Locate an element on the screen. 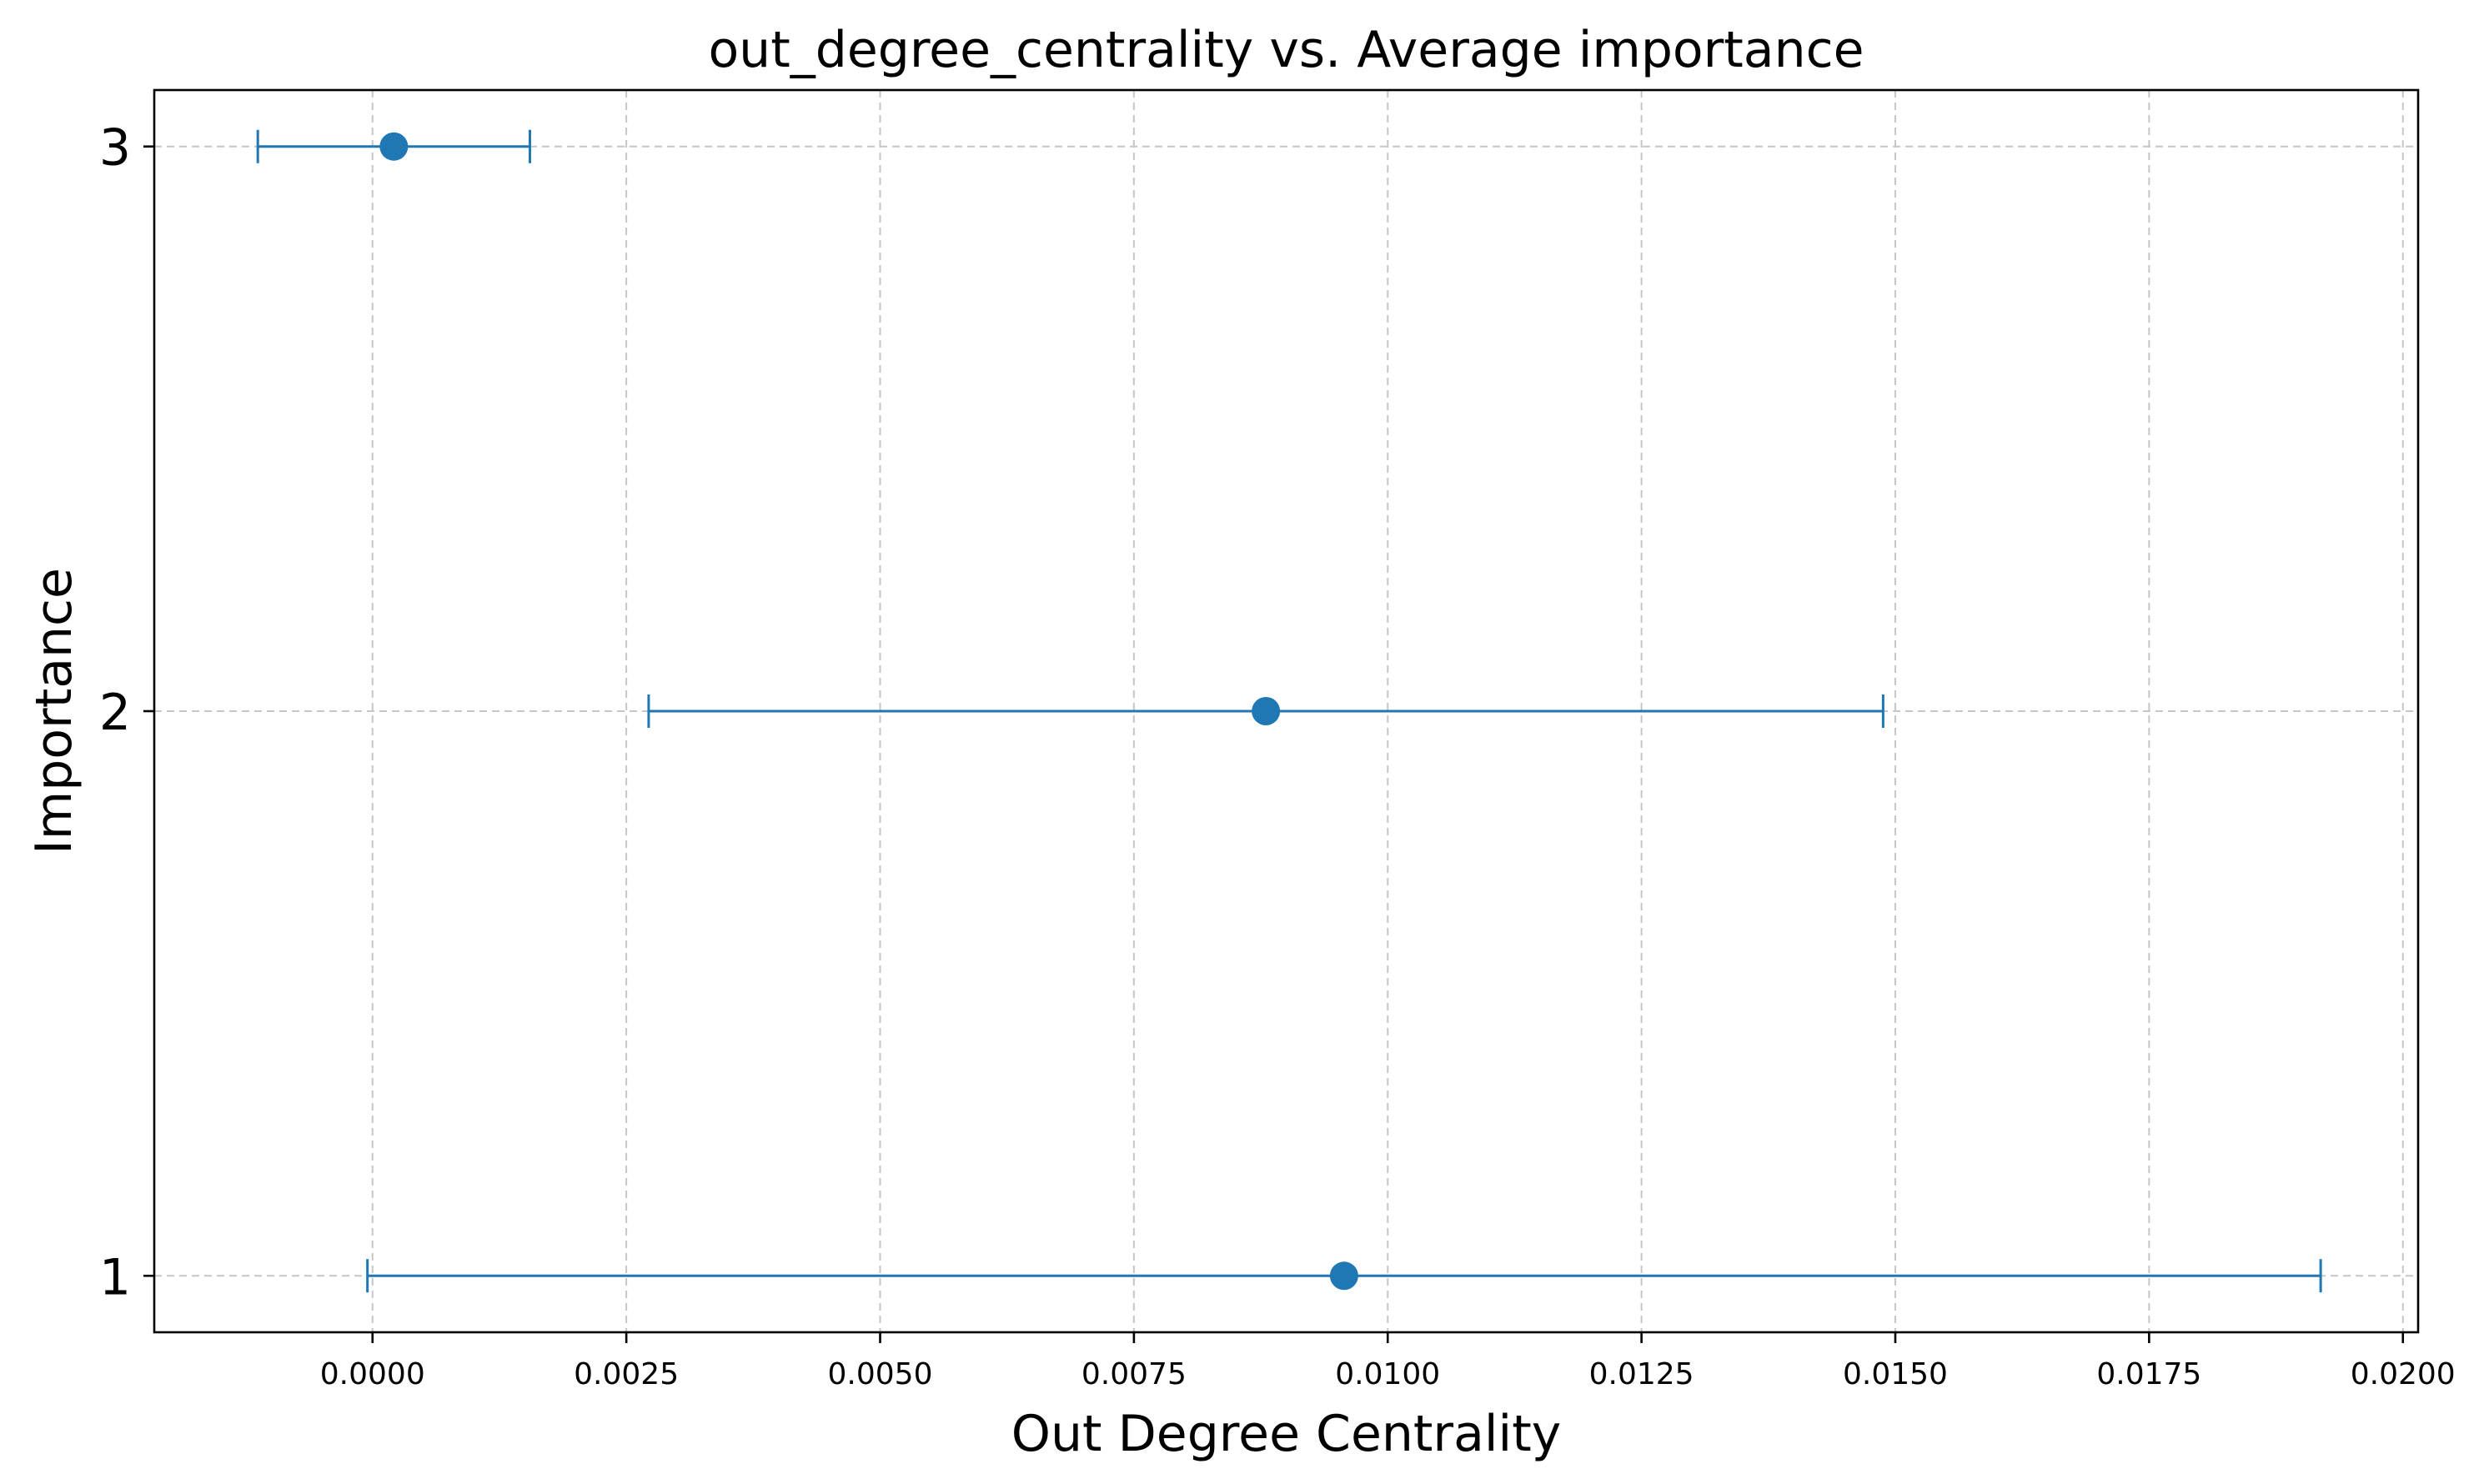  x-tick-label: 0.0050 is located at coordinates (881, 1374).